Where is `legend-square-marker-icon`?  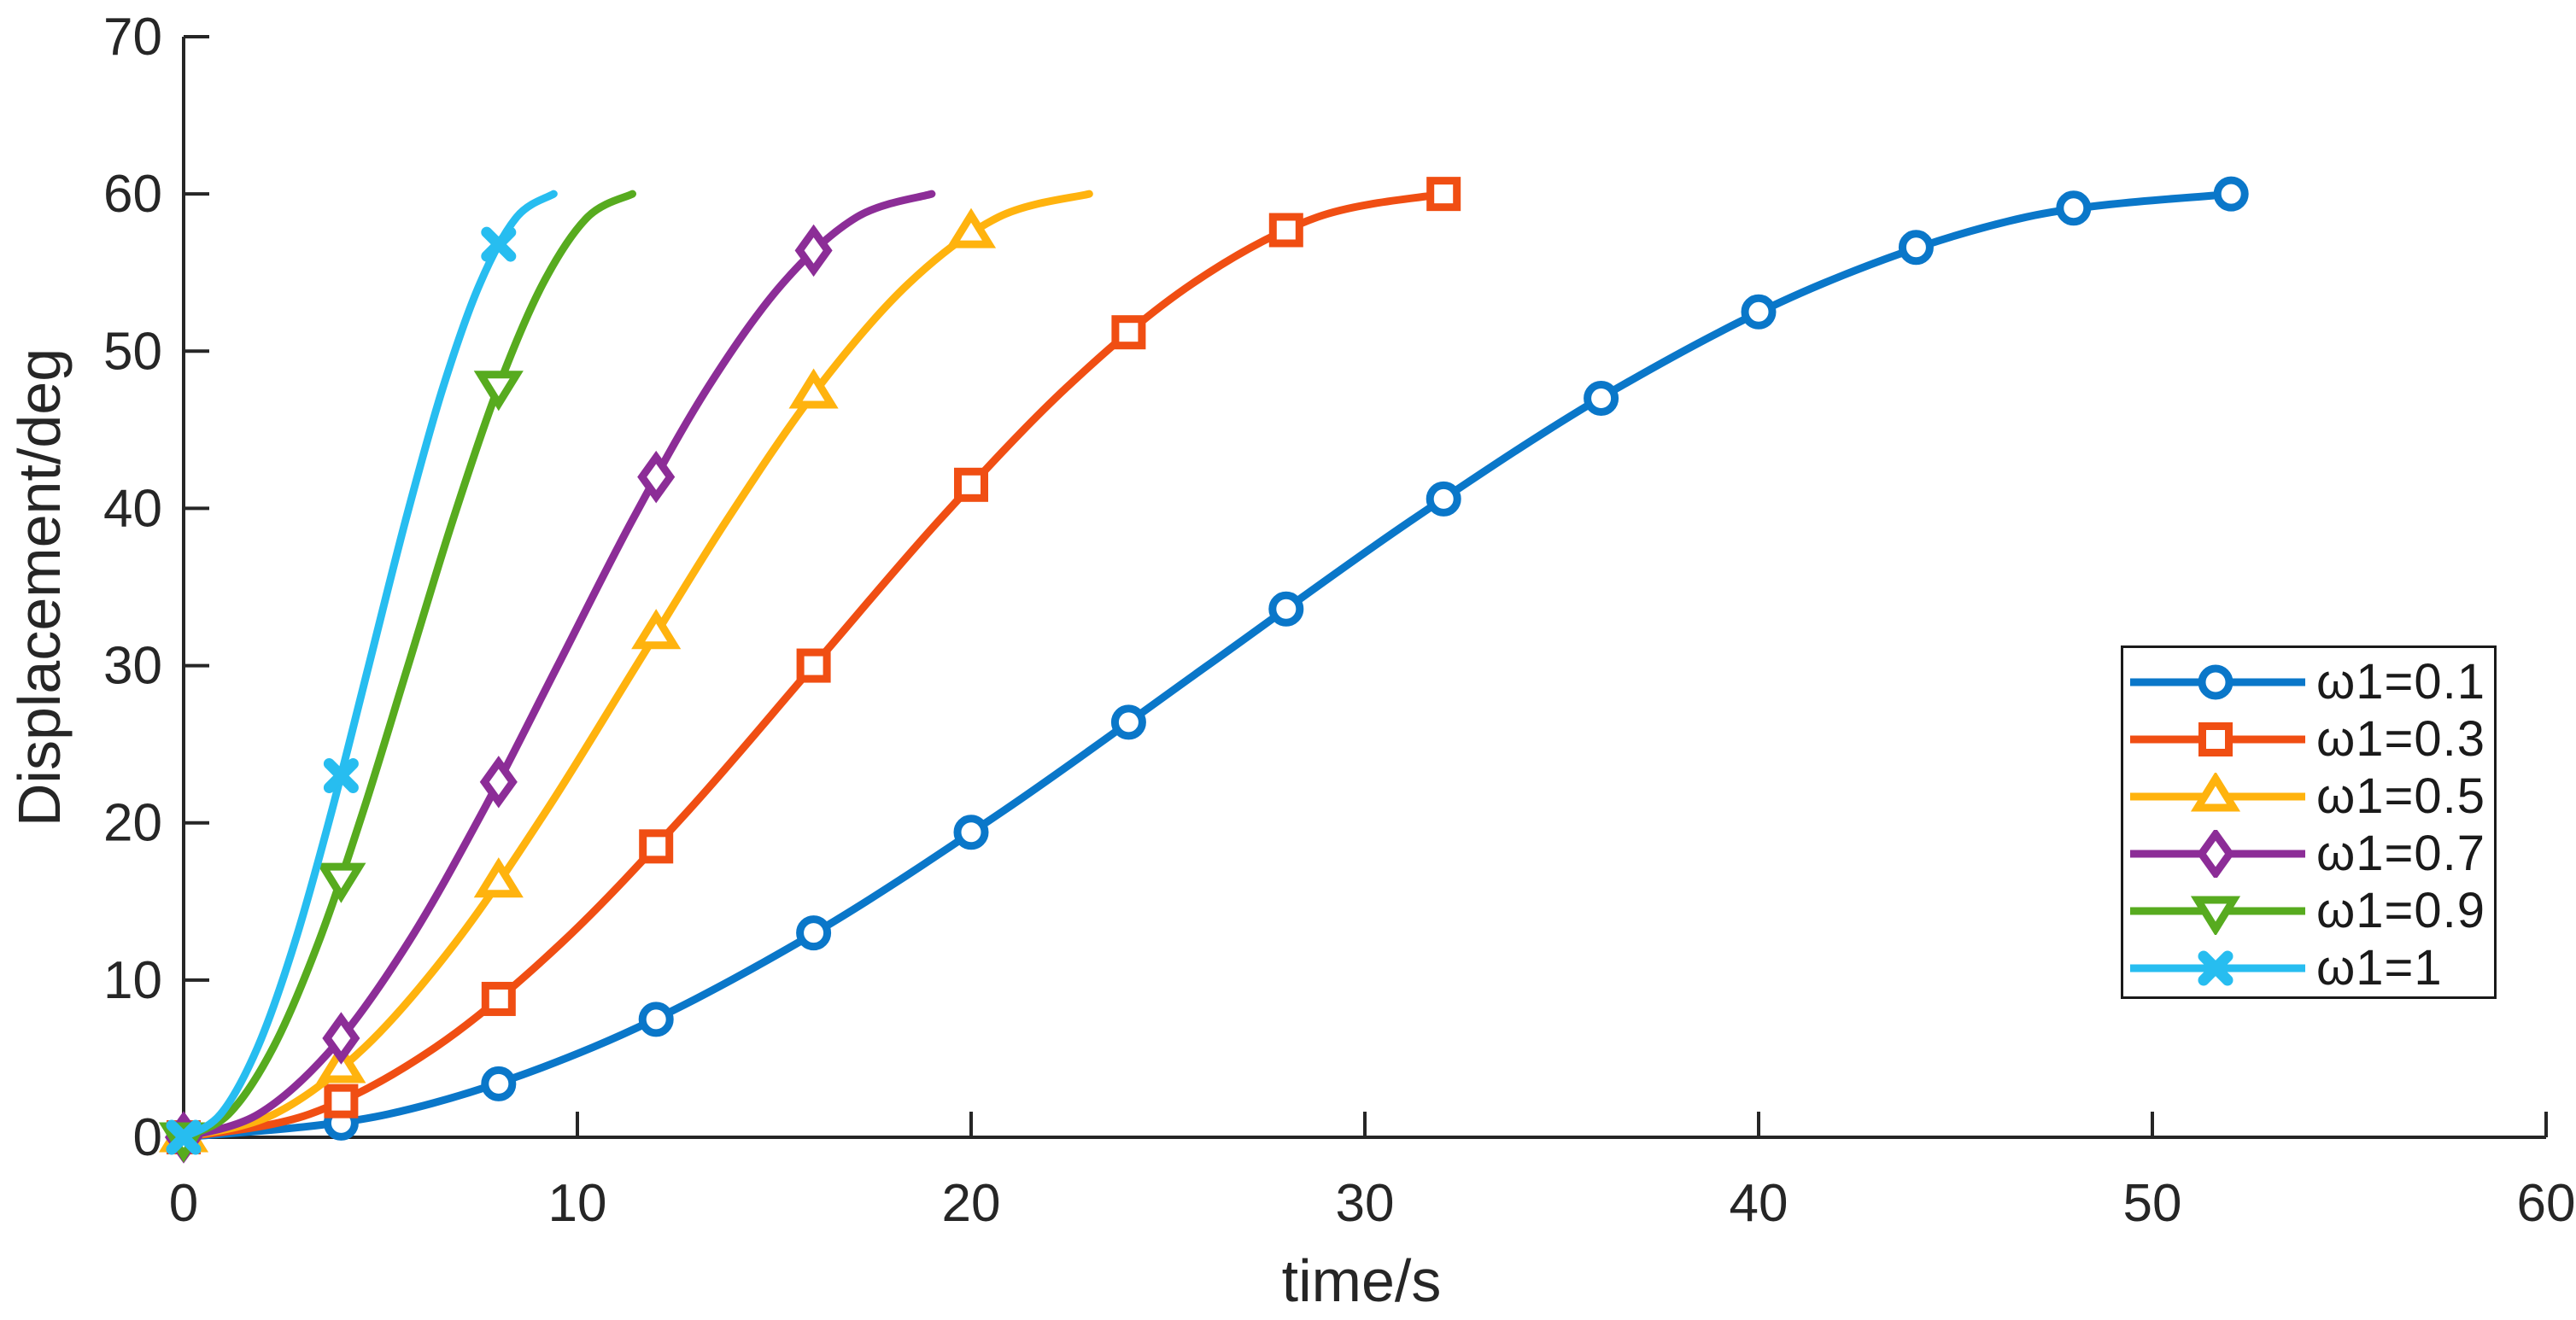 legend-square-marker-icon is located at coordinates (2217, 738).